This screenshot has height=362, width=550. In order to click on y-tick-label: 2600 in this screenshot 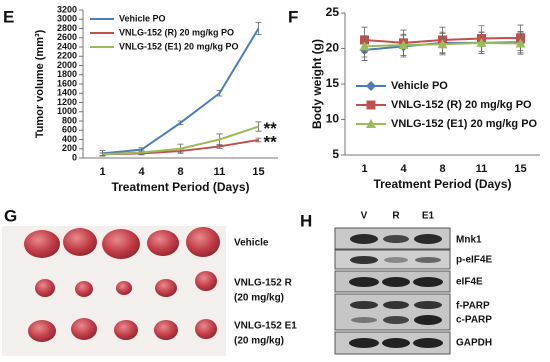, I will do `click(67, 37)`.